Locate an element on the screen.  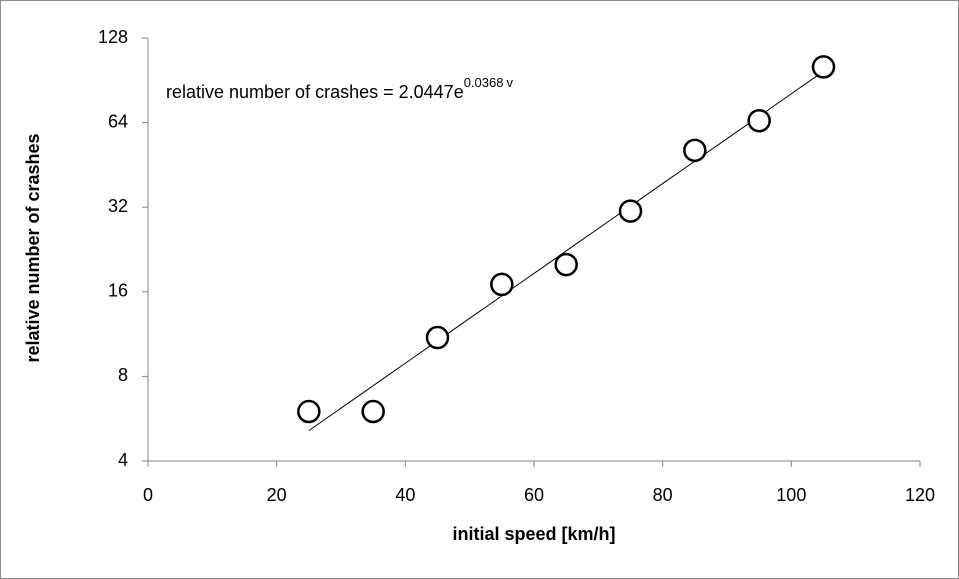
x-tick-label: 100 is located at coordinates (791, 495).